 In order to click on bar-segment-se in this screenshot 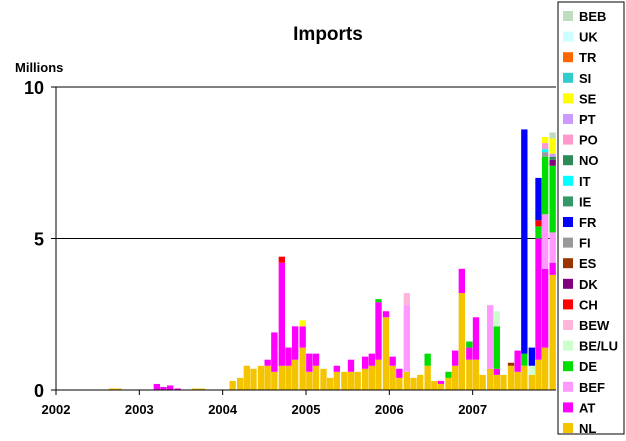, I will do `click(302, 323)`.